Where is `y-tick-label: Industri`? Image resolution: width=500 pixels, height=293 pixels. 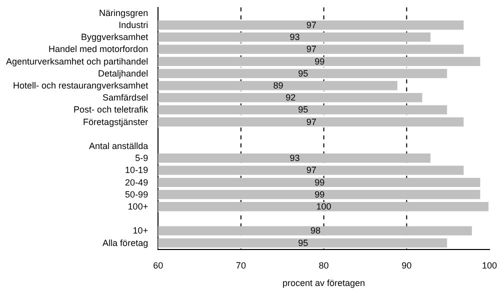
y-tick-label: Industri is located at coordinates (133, 25).